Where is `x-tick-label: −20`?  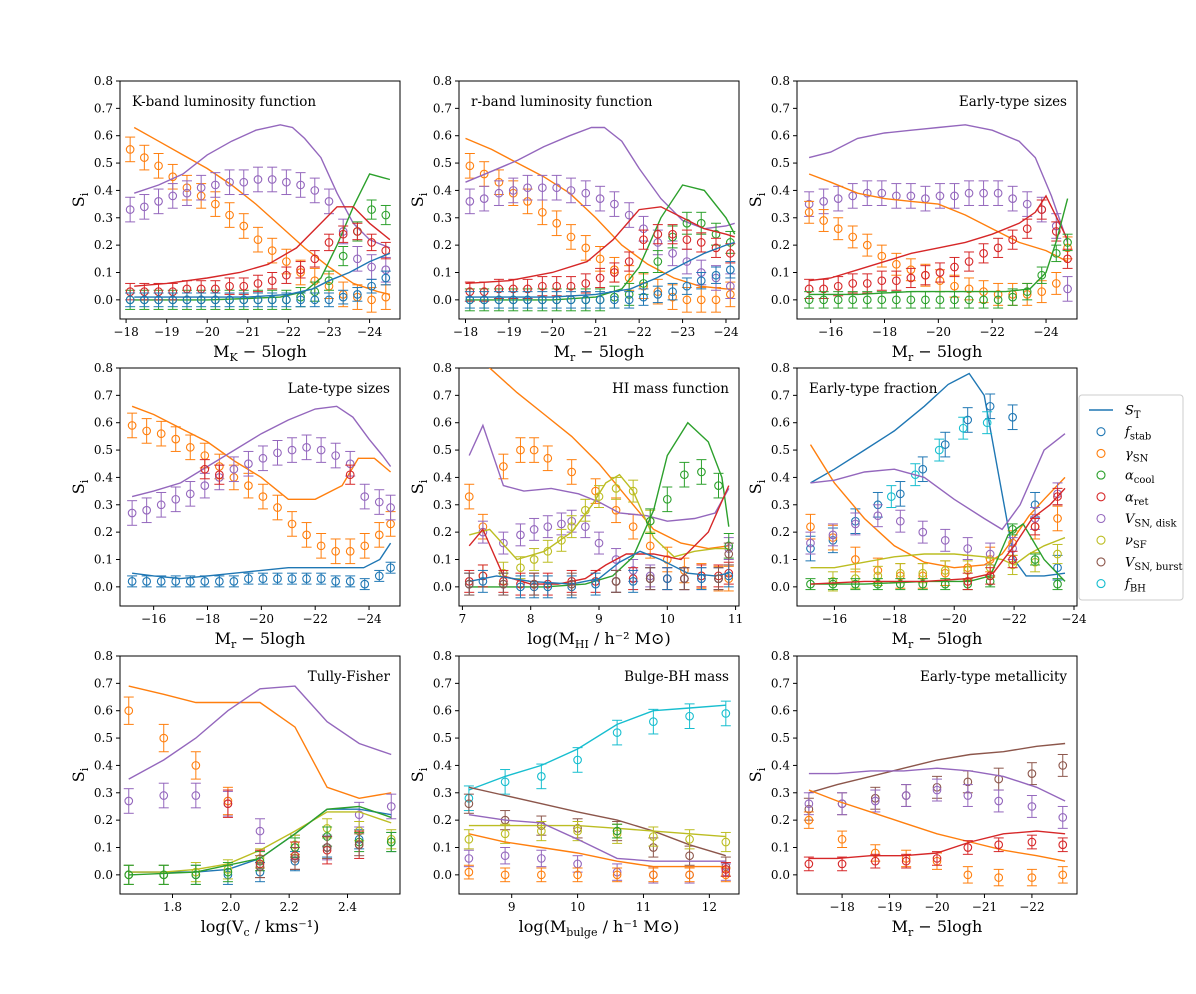 x-tick-label: −20 is located at coordinates (261, 619).